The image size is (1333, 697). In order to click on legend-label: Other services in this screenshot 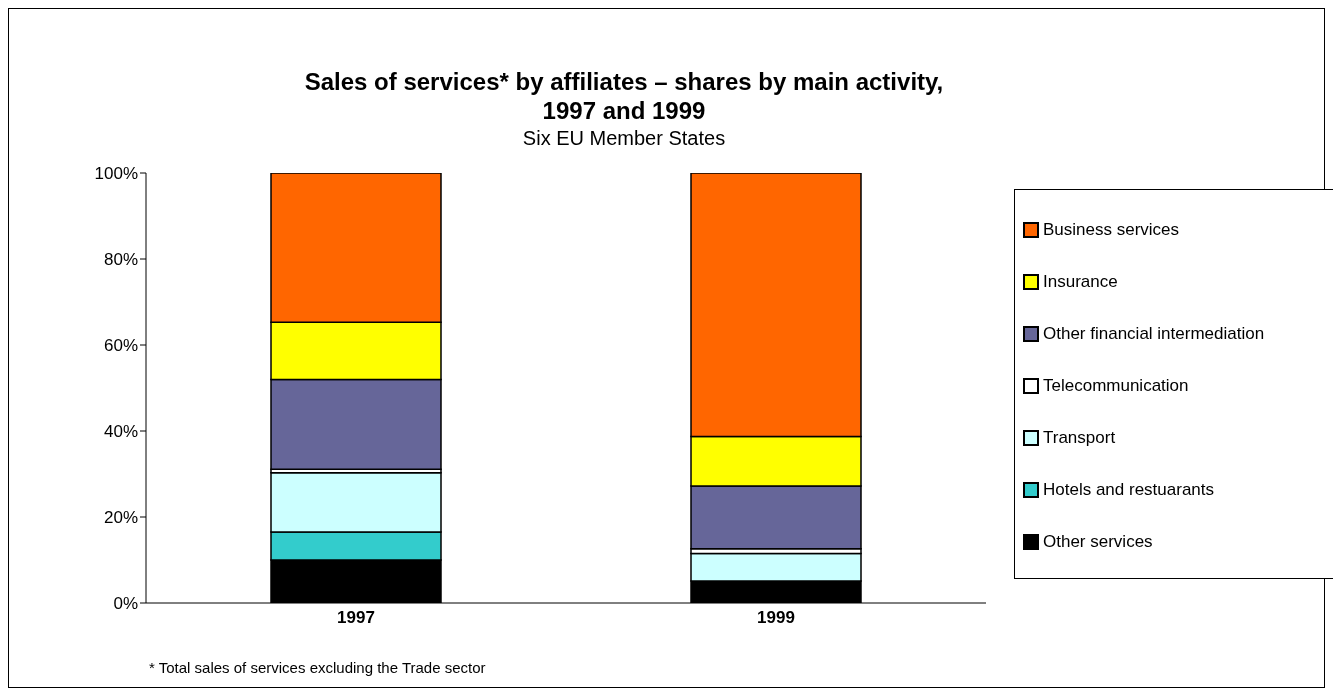, I will do `click(1098, 542)`.